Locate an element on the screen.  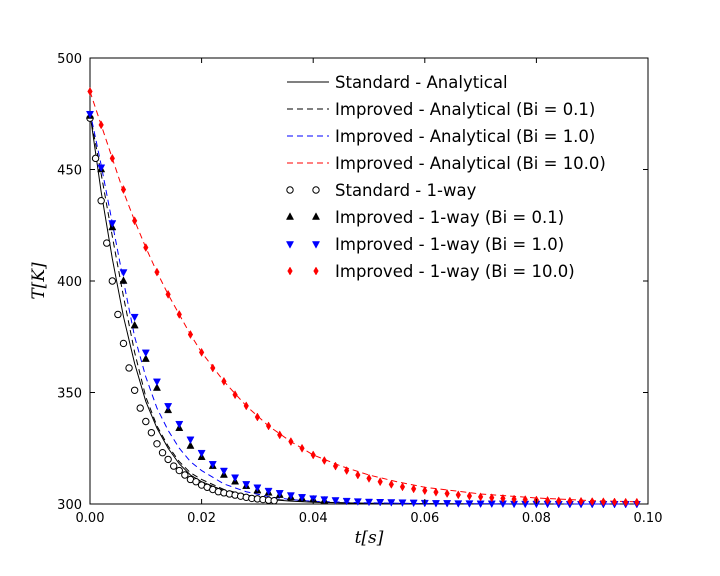
x-tick-label: 0.06 is located at coordinates (424, 518).